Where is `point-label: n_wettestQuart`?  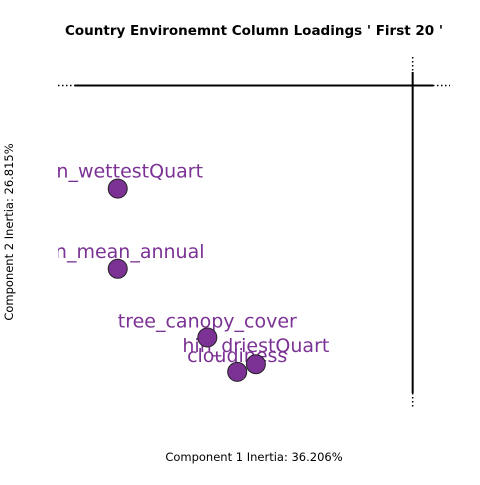 point-label: n_wettestQuart is located at coordinates (129, 172).